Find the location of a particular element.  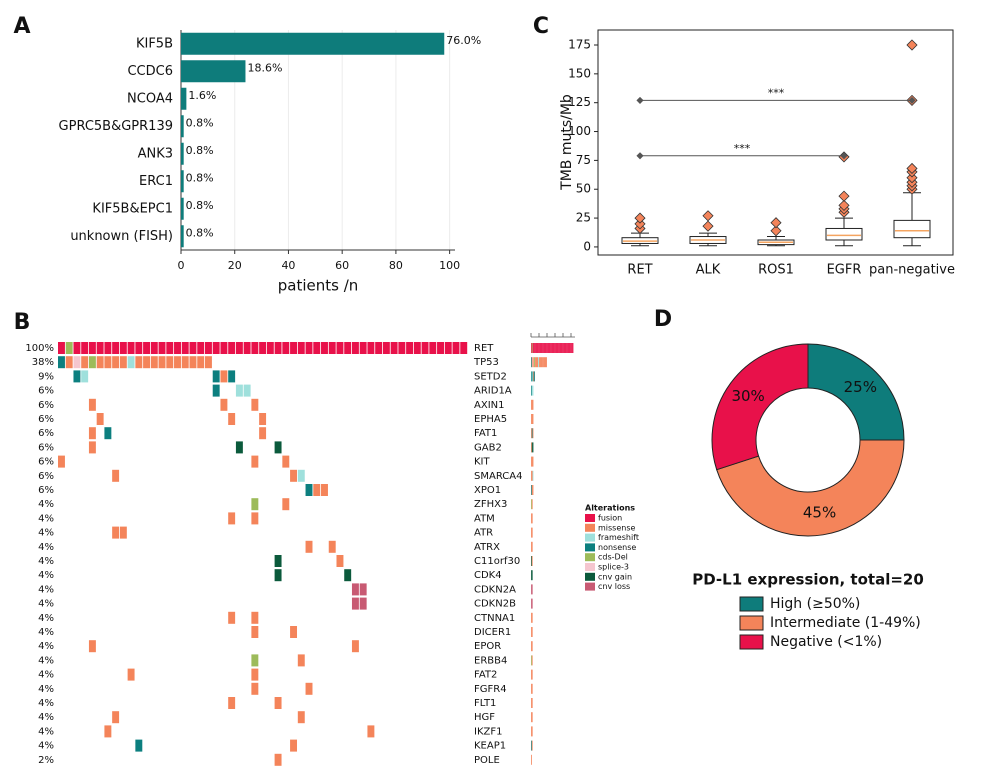

gene-label: POLE is located at coordinates (487, 760).